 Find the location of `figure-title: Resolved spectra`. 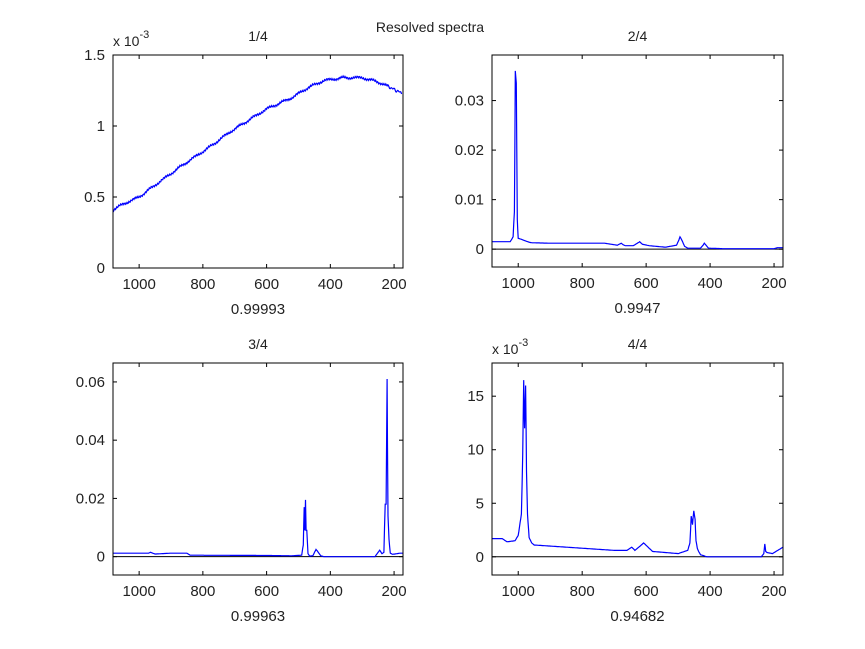

figure-title: Resolved spectra is located at coordinates (430, 27).